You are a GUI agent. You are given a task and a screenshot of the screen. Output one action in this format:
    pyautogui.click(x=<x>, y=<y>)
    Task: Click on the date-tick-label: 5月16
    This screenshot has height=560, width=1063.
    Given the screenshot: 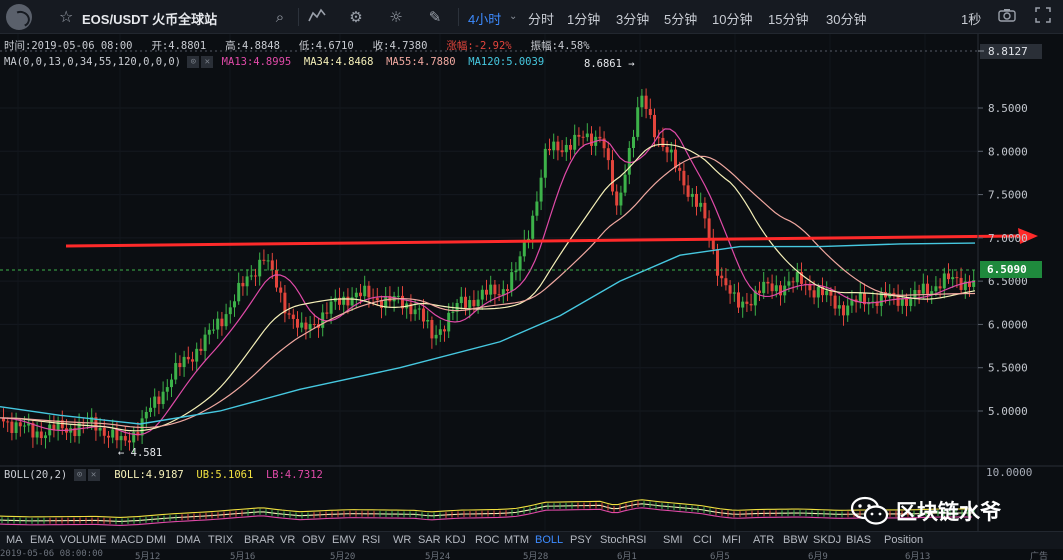 What is the action you would take?
    pyautogui.click(x=243, y=556)
    